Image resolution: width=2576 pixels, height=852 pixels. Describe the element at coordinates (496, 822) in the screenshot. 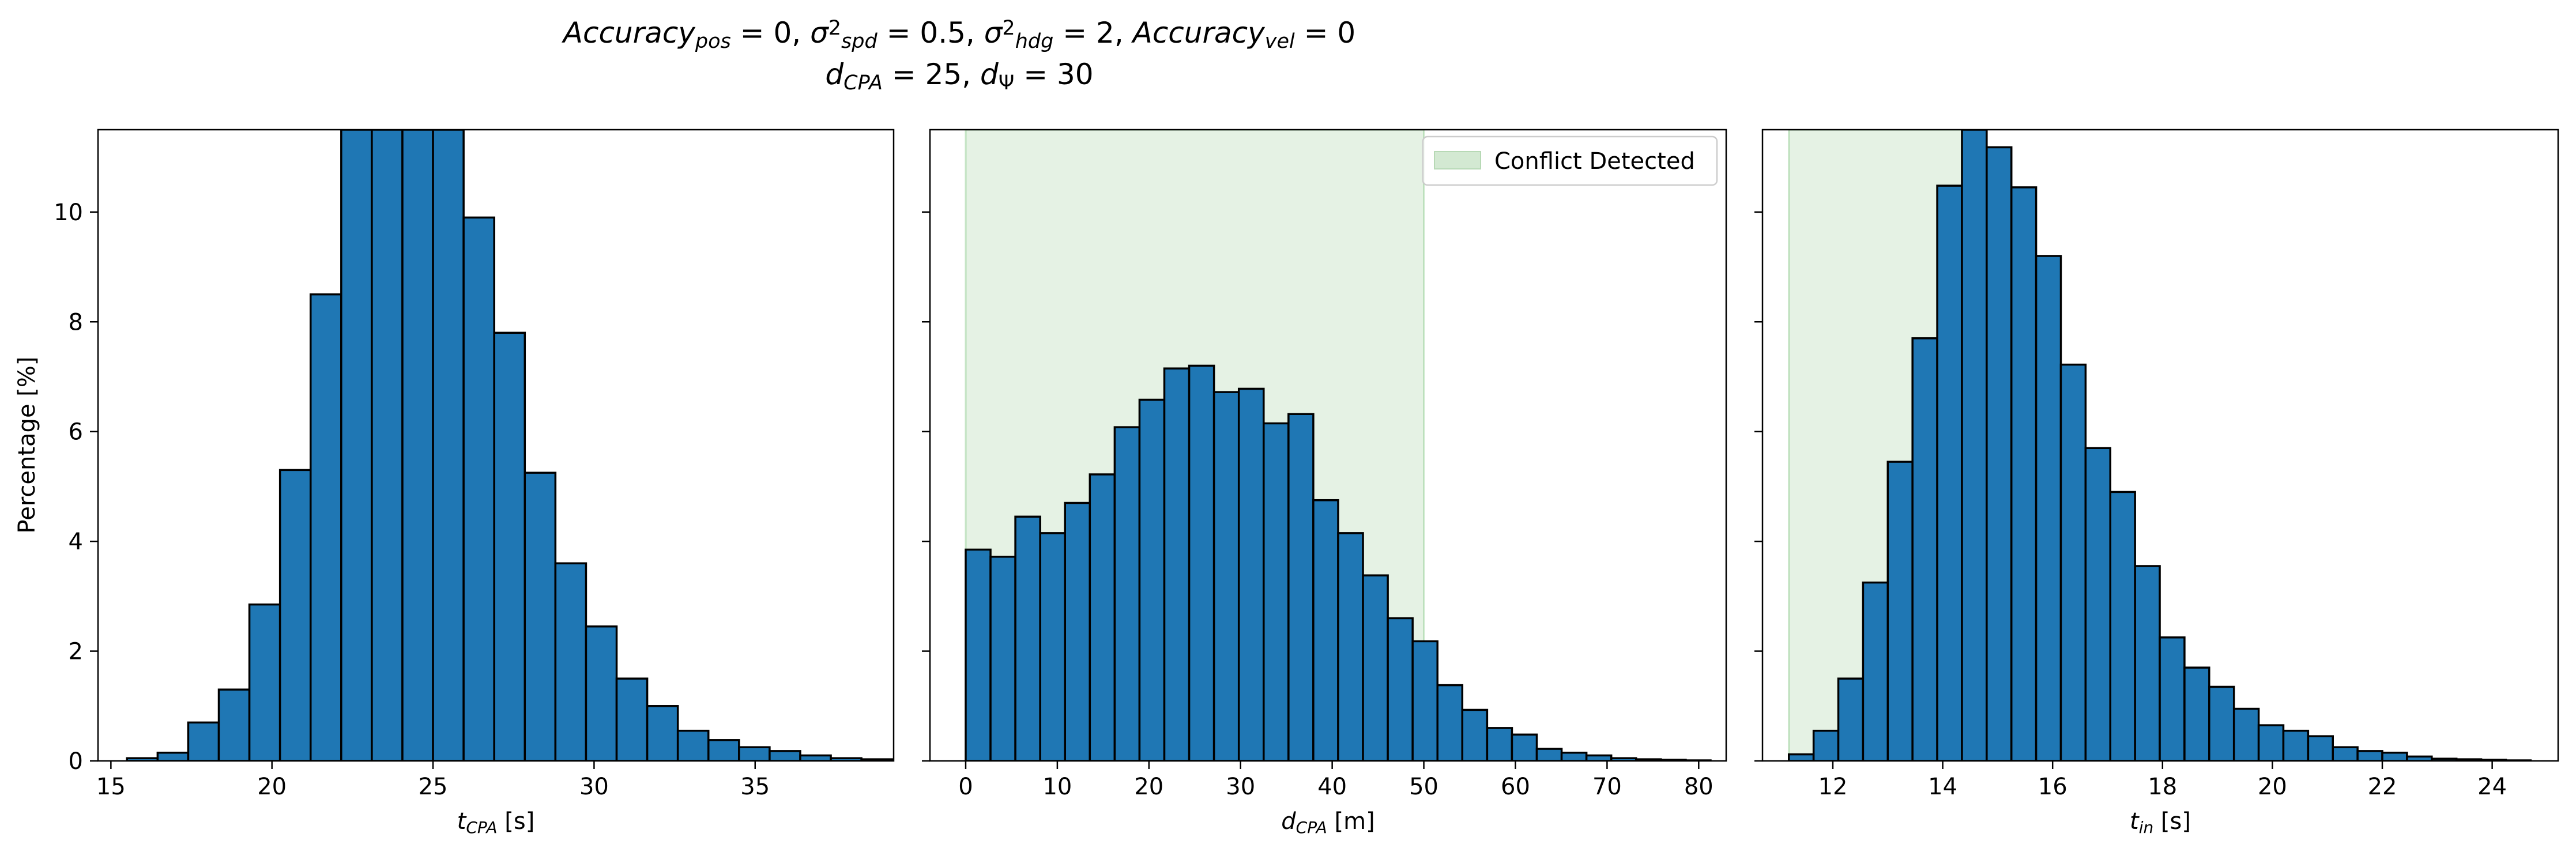

I see `x-axis-label: tCPA [s]` at that location.